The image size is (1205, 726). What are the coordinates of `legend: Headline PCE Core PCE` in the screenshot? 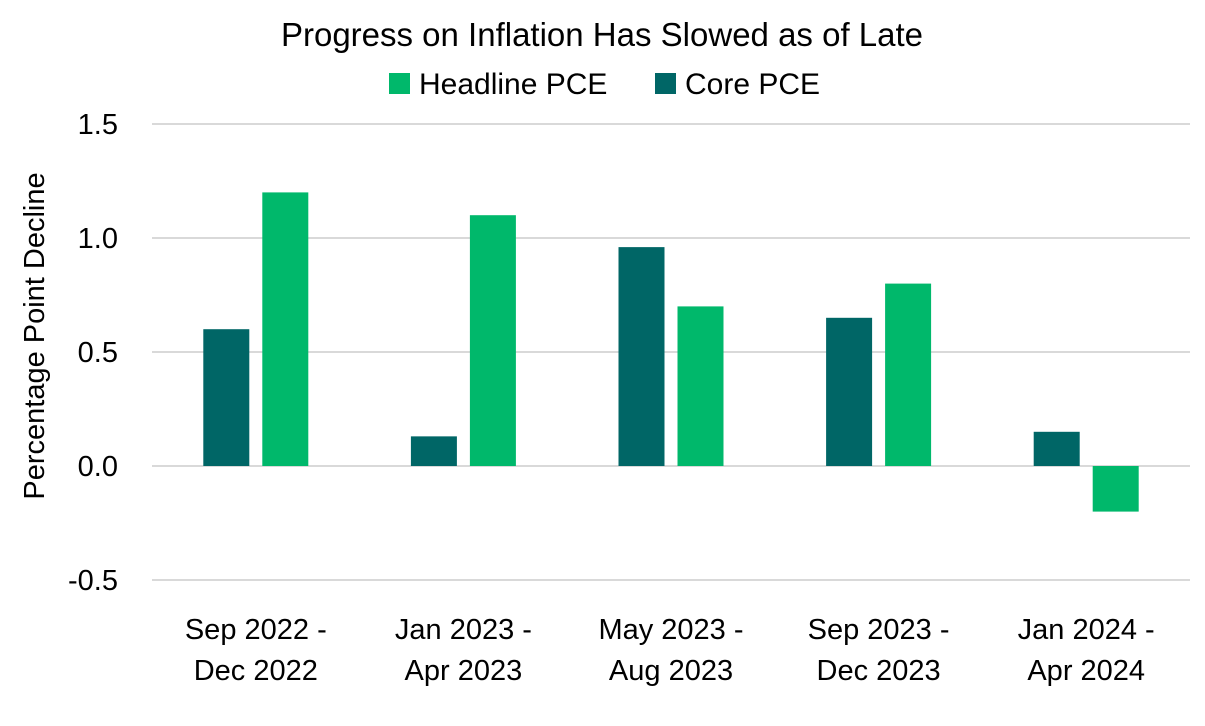 It's located at (604, 84).